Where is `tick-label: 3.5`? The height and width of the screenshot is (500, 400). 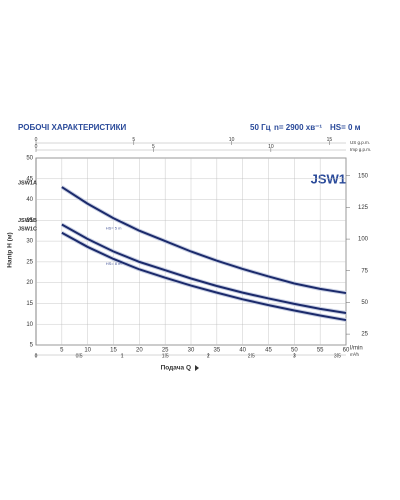
tick-label: 3.5 is located at coordinates (337, 356).